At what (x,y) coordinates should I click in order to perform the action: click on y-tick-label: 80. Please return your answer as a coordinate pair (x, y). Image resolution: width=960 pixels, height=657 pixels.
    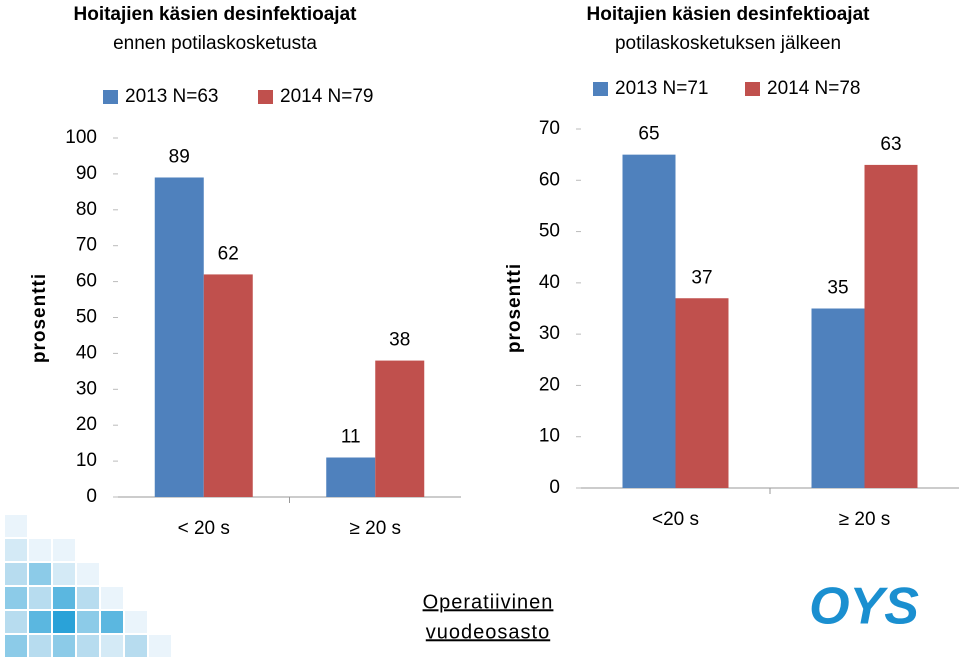
    Looking at the image, I should click on (86, 209).